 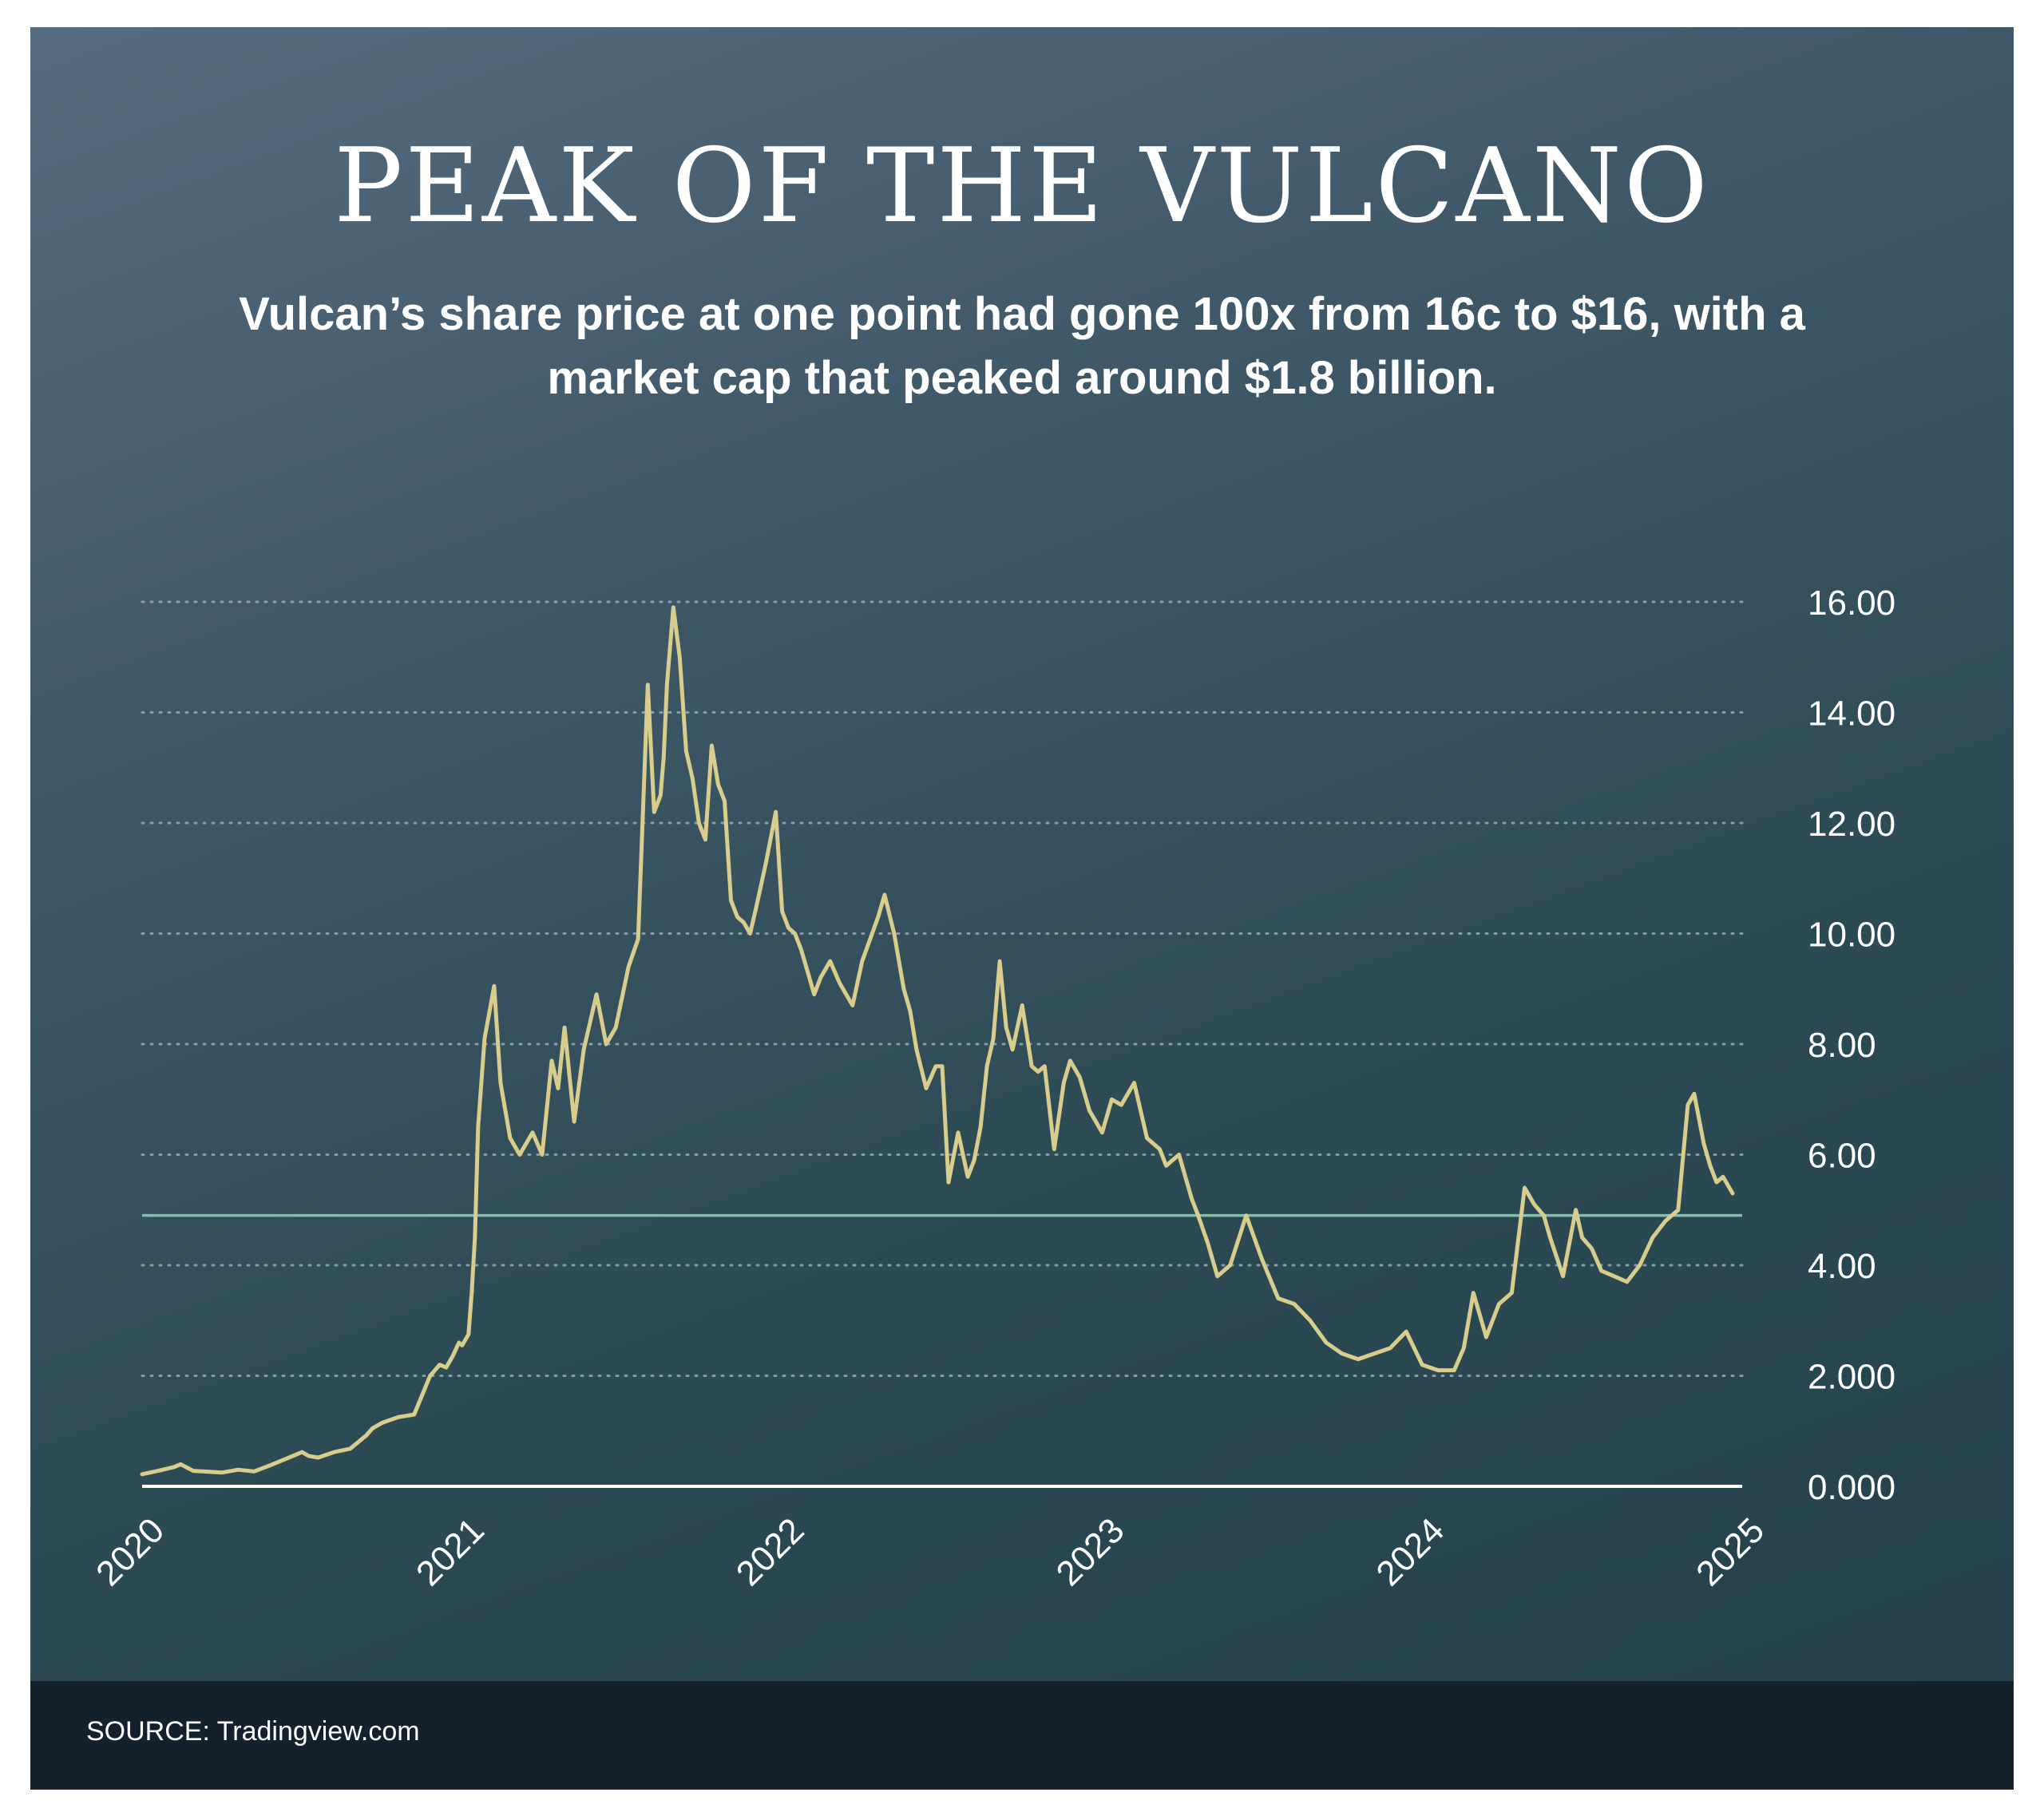 What do you see at coordinates (1842, 1156) in the screenshot?
I see `y-tick-label: 6.00` at bounding box center [1842, 1156].